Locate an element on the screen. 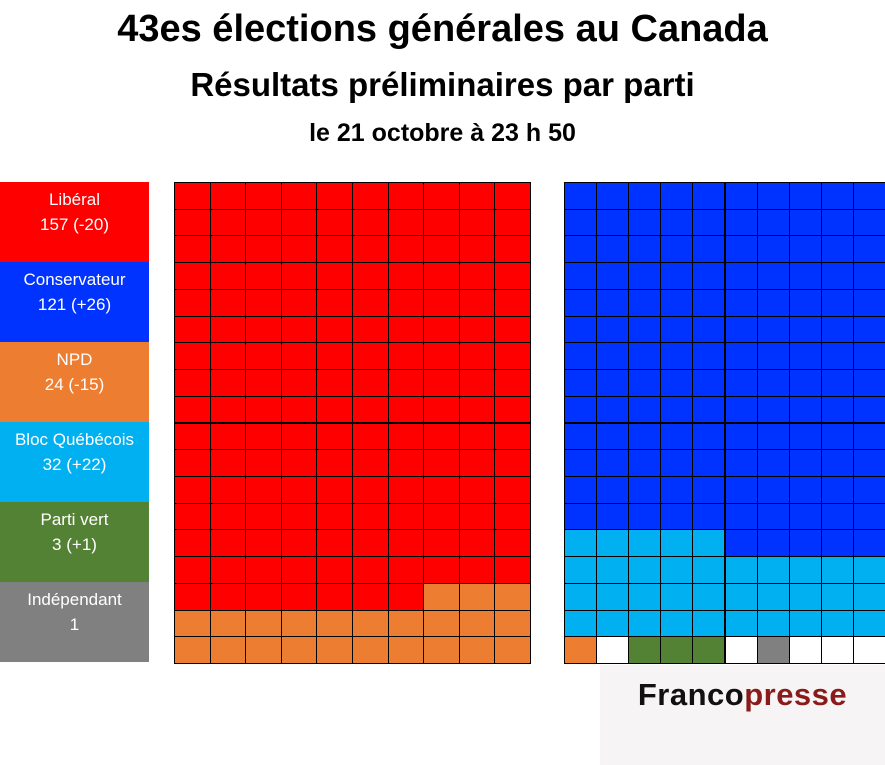 The width and height of the screenshot is (885, 765). logo-text-franco: Franco is located at coordinates (691, 694).